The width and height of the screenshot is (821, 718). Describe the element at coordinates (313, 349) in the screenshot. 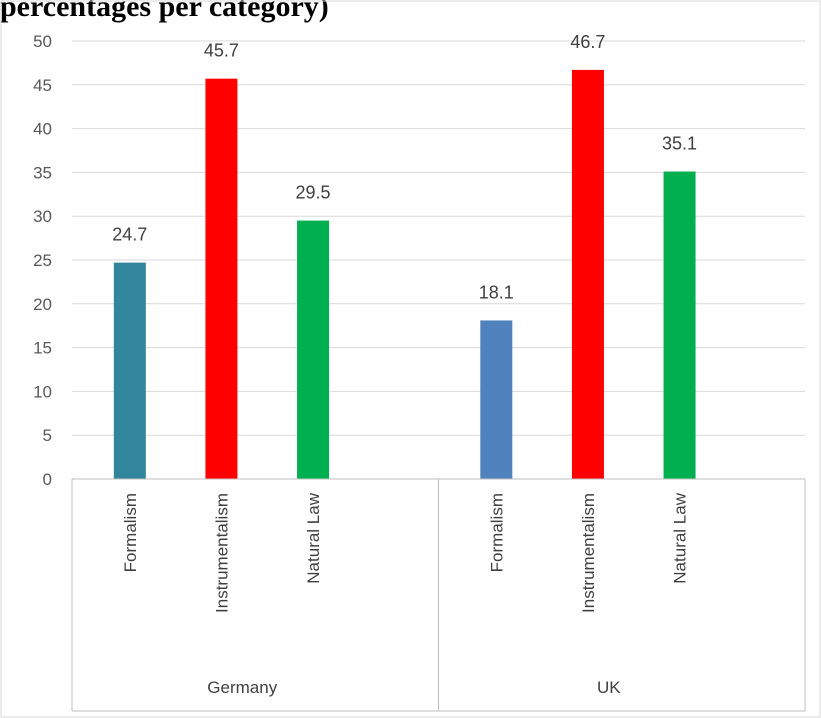

I see `bar-germany-natural-law` at that location.